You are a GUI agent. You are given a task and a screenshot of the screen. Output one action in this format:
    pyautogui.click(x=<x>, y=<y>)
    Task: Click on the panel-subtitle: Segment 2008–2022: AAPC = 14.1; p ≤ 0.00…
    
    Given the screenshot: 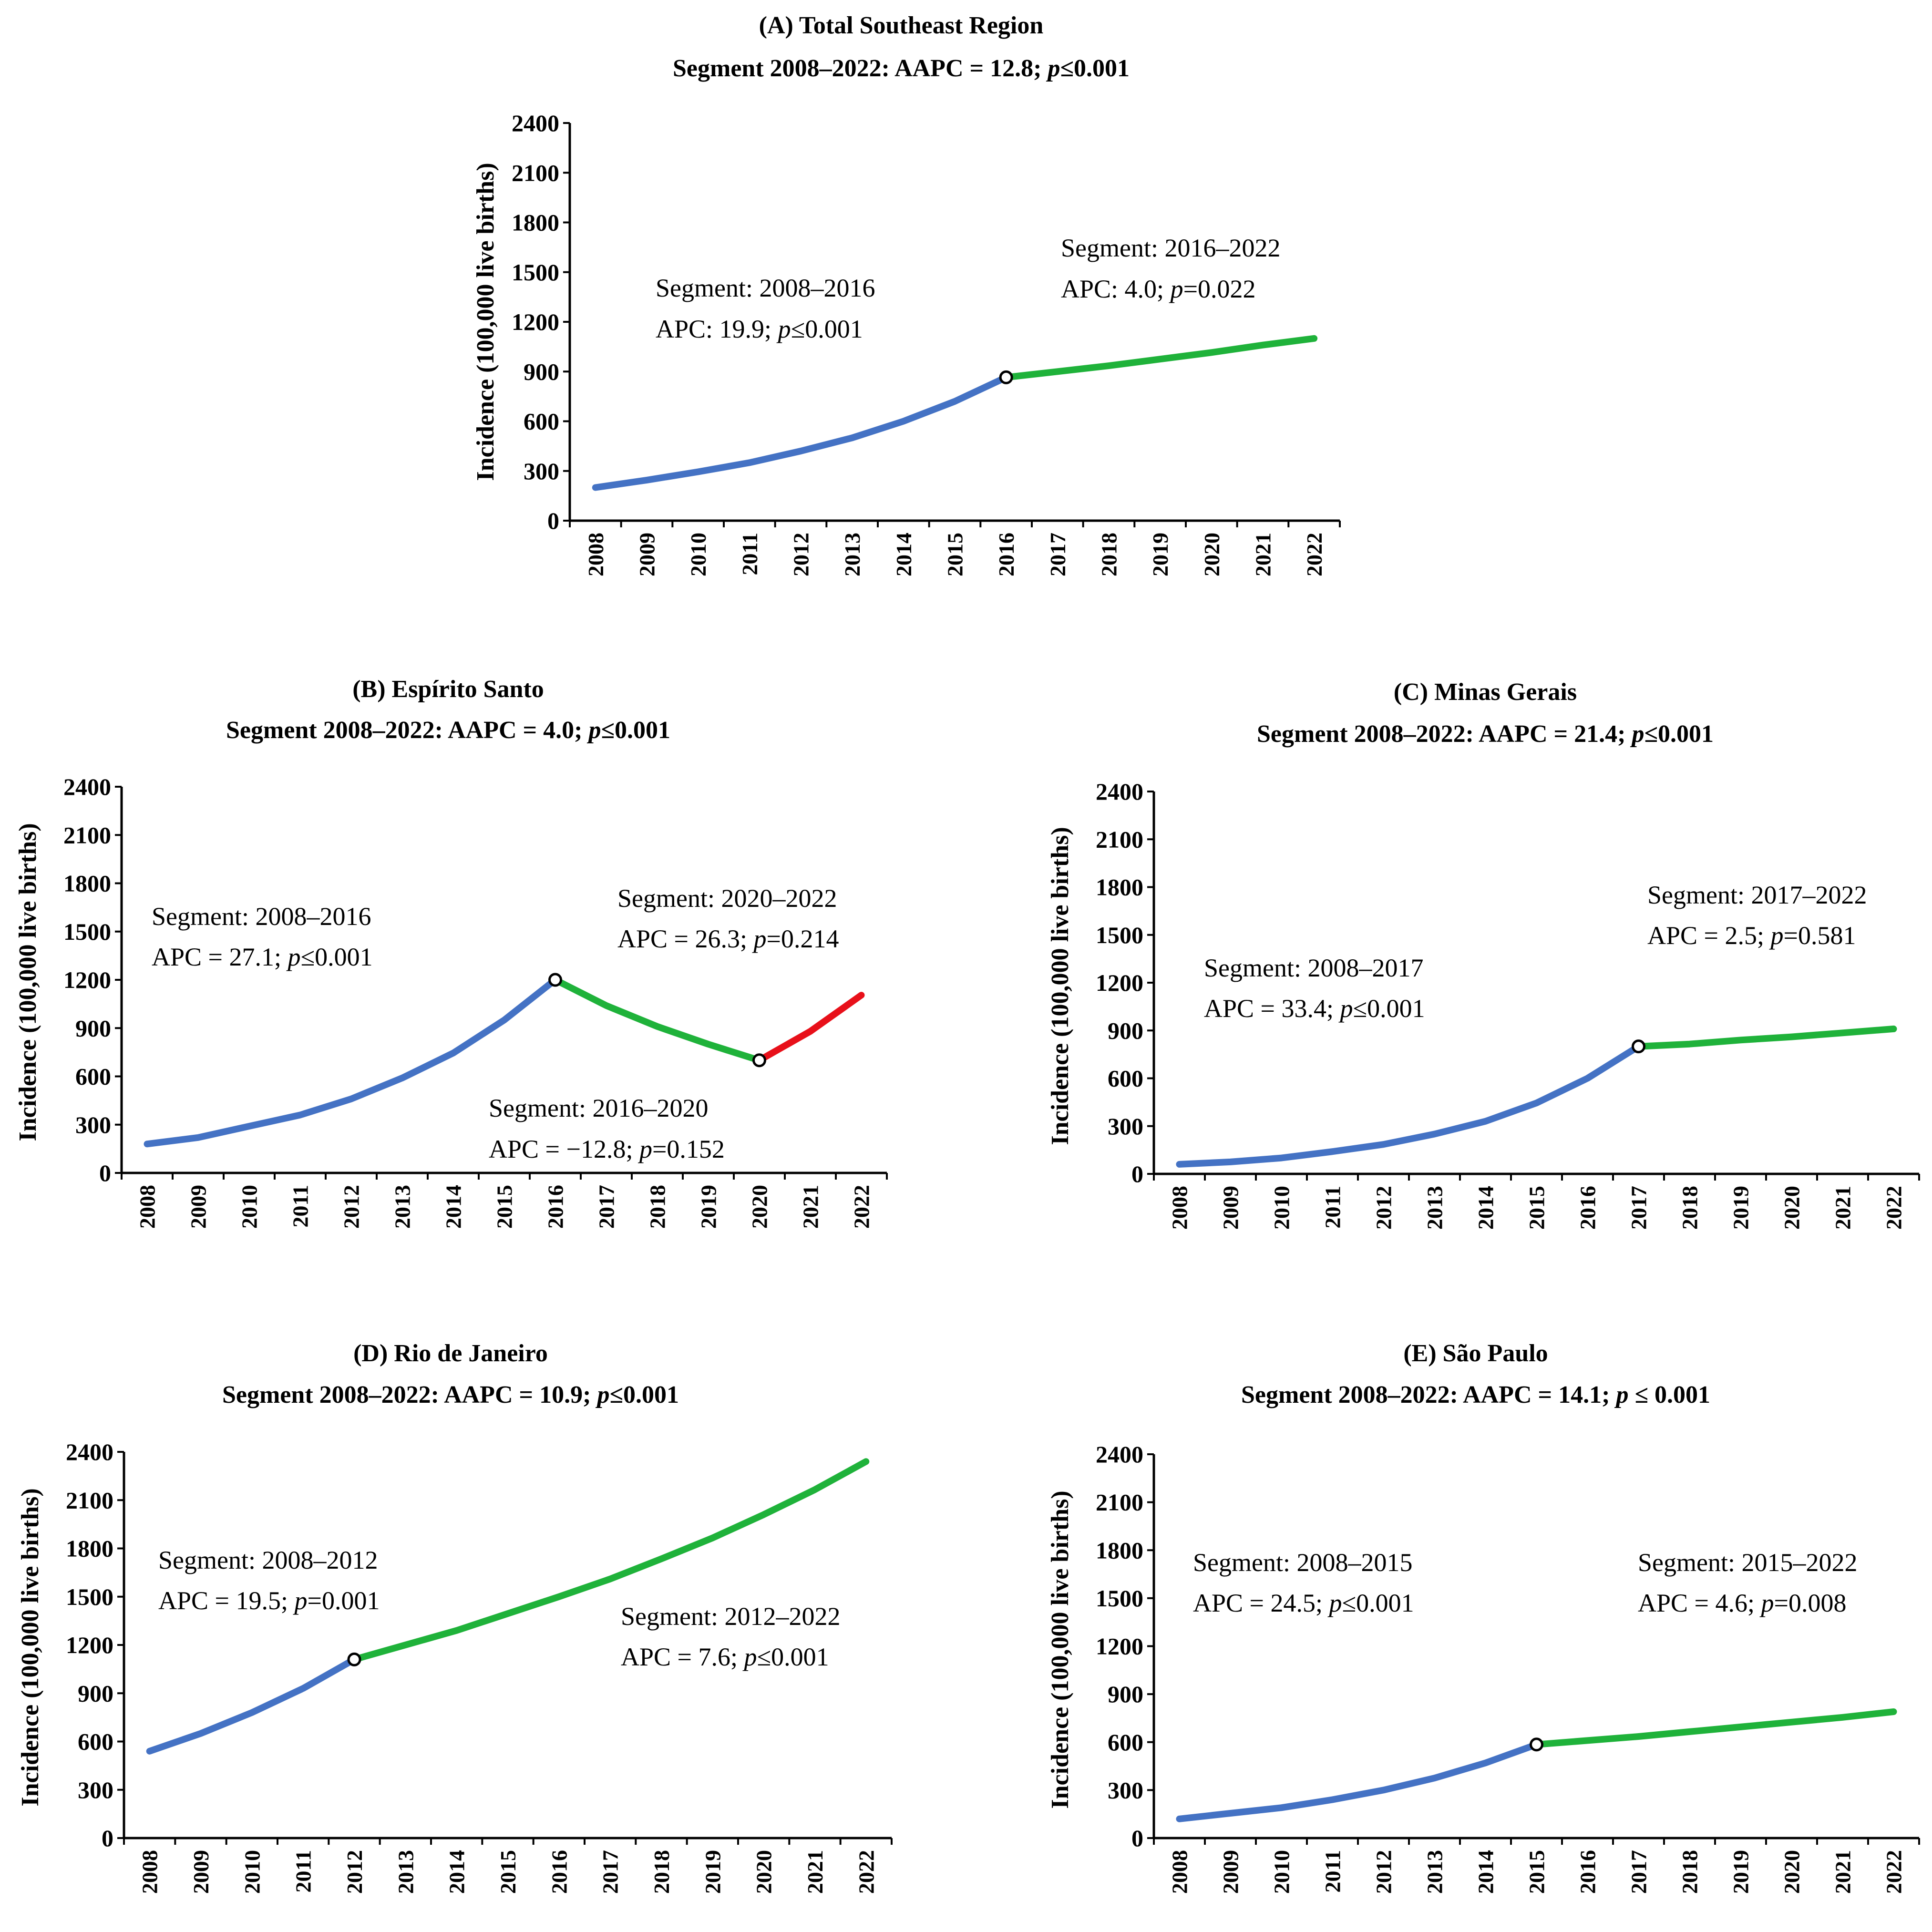 What is the action you would take?
    pyautogui.click(x=1475, y=1394)
    